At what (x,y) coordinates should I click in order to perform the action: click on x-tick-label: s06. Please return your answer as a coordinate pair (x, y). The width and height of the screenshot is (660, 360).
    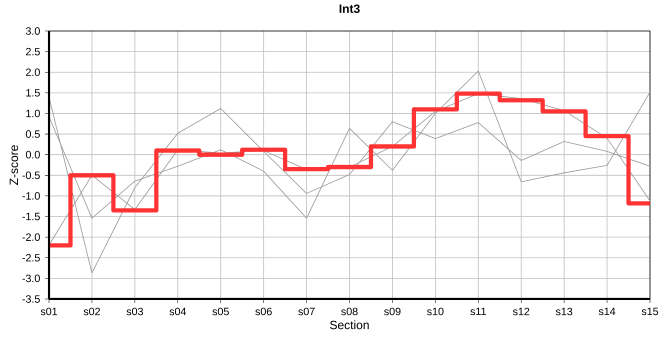
    Looking at the image, I should click on (263, 312).